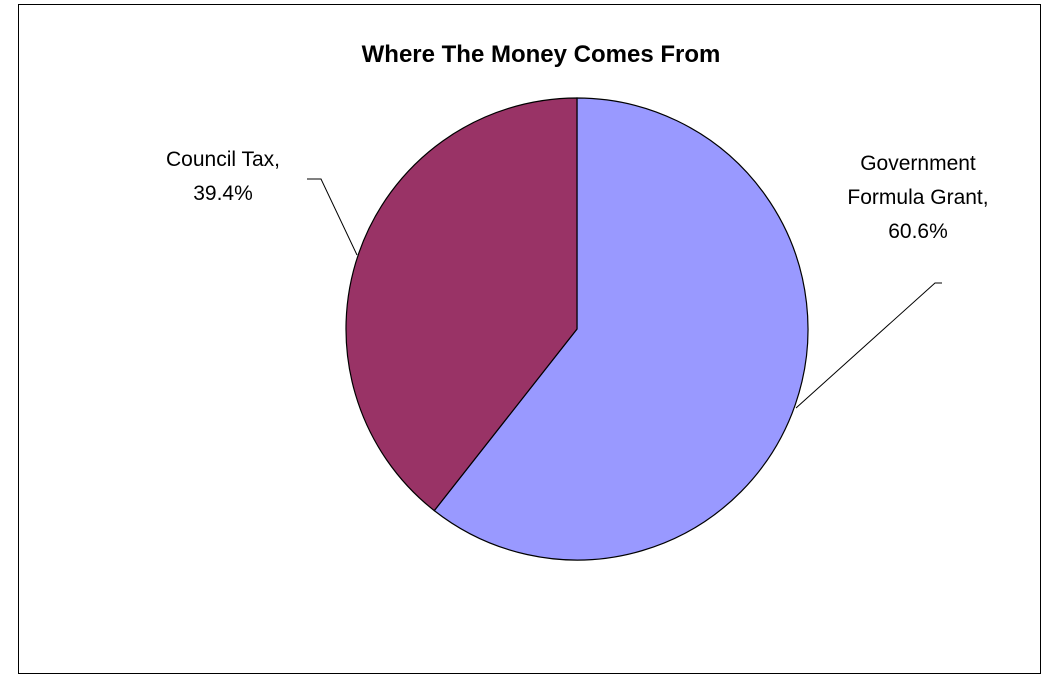 The height and width of the screenshot is (674, 1044). Describe the element at coordinates (918, 163) in the screenshot. I see `data-label-line: Government` at that location.